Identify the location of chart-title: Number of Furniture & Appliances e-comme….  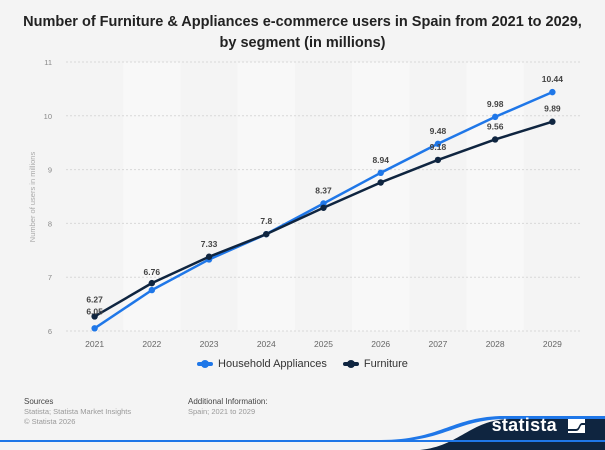
(302, 33).